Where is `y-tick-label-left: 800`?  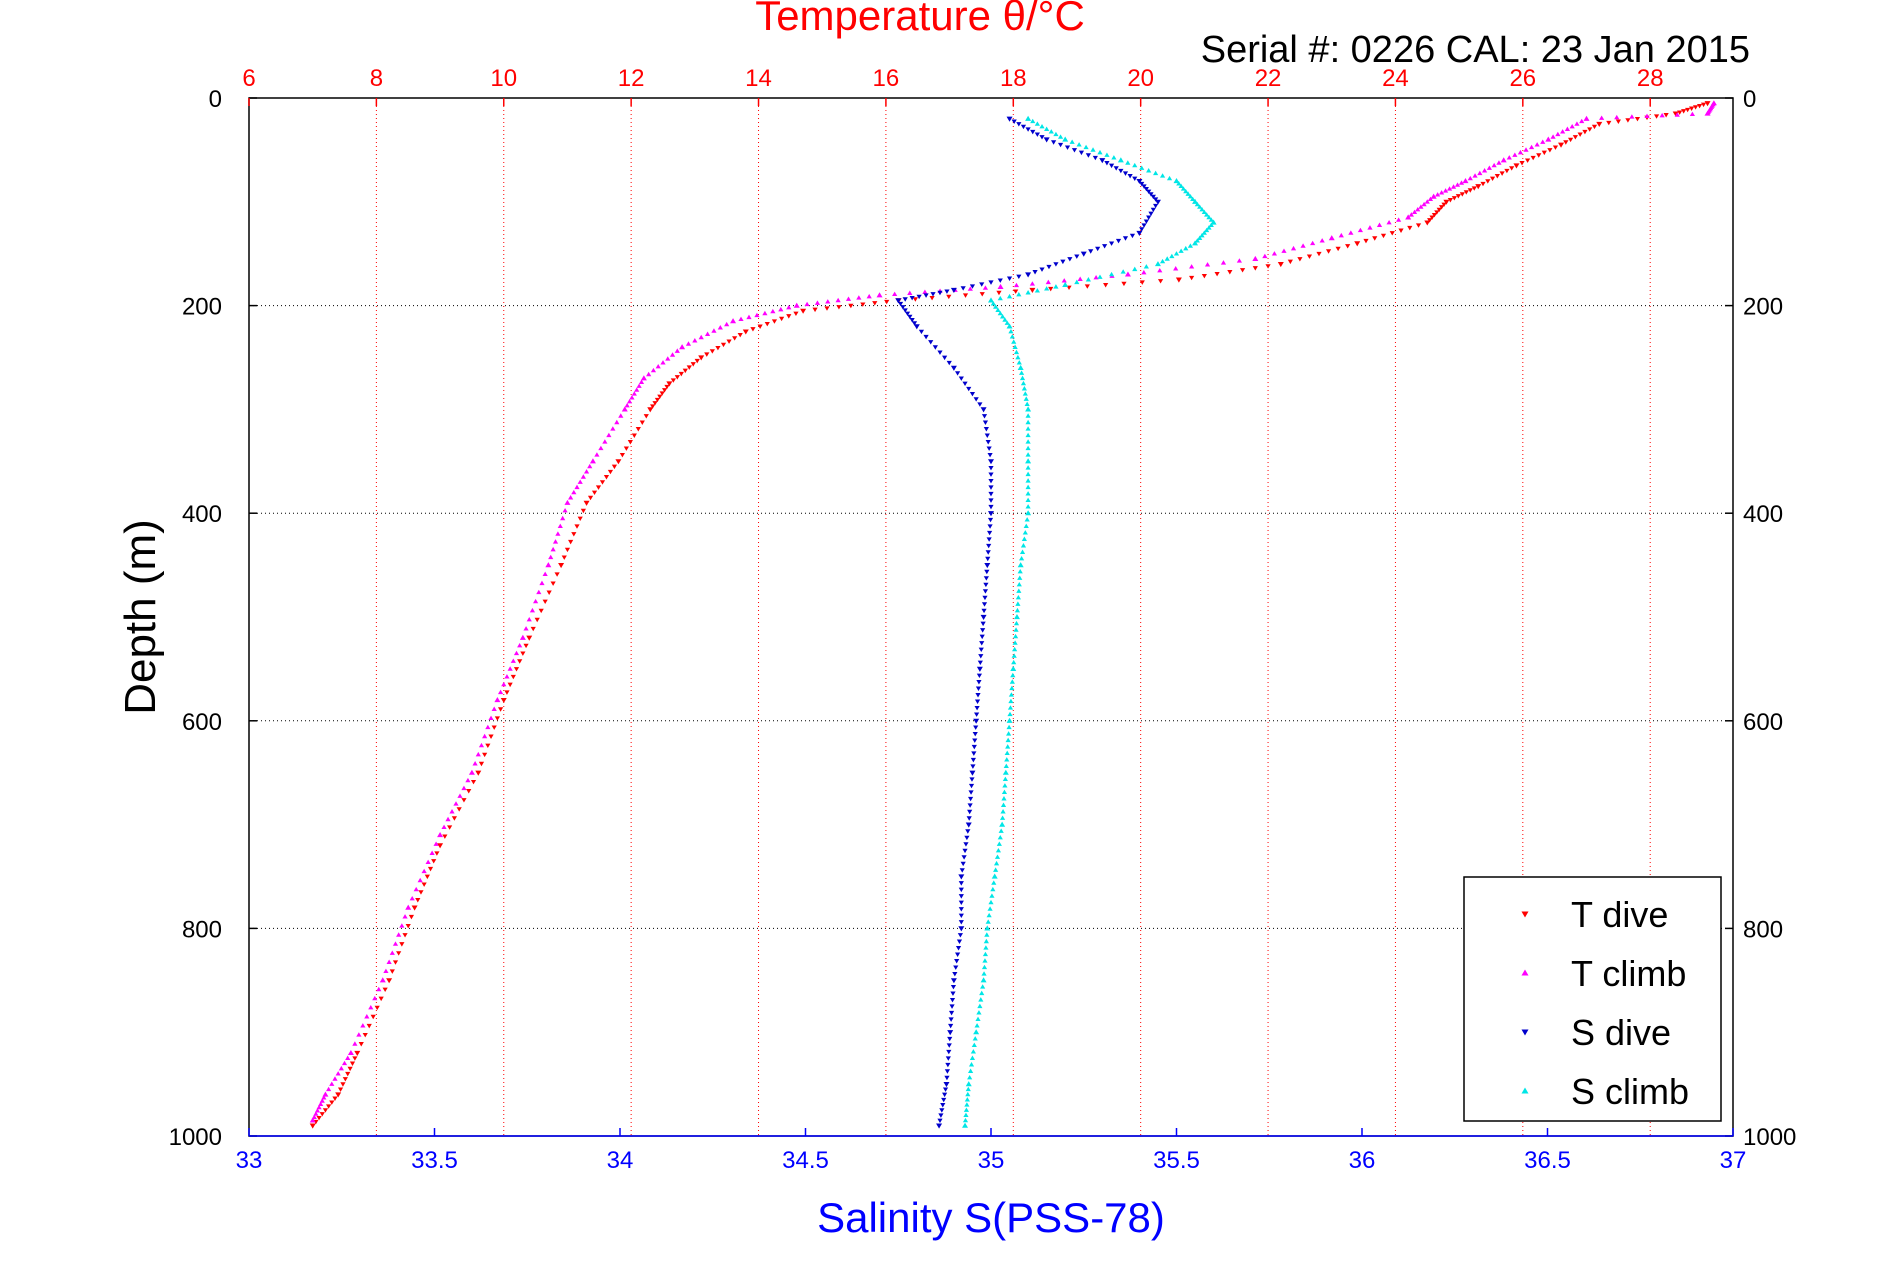 y-tick-label-left: 800 is located at coordinates (202, 929).